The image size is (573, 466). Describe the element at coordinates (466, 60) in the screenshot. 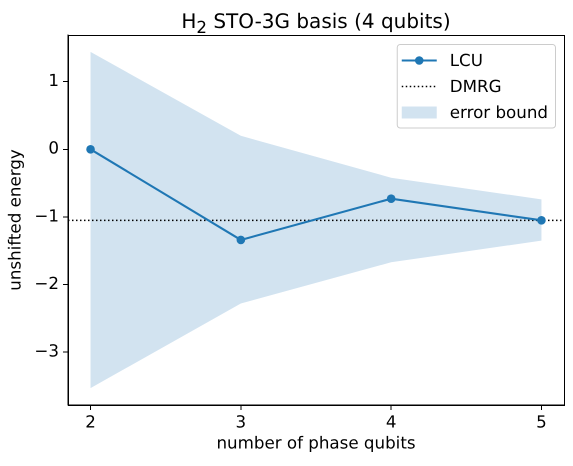

I see `legend-label: LCU` at that location.